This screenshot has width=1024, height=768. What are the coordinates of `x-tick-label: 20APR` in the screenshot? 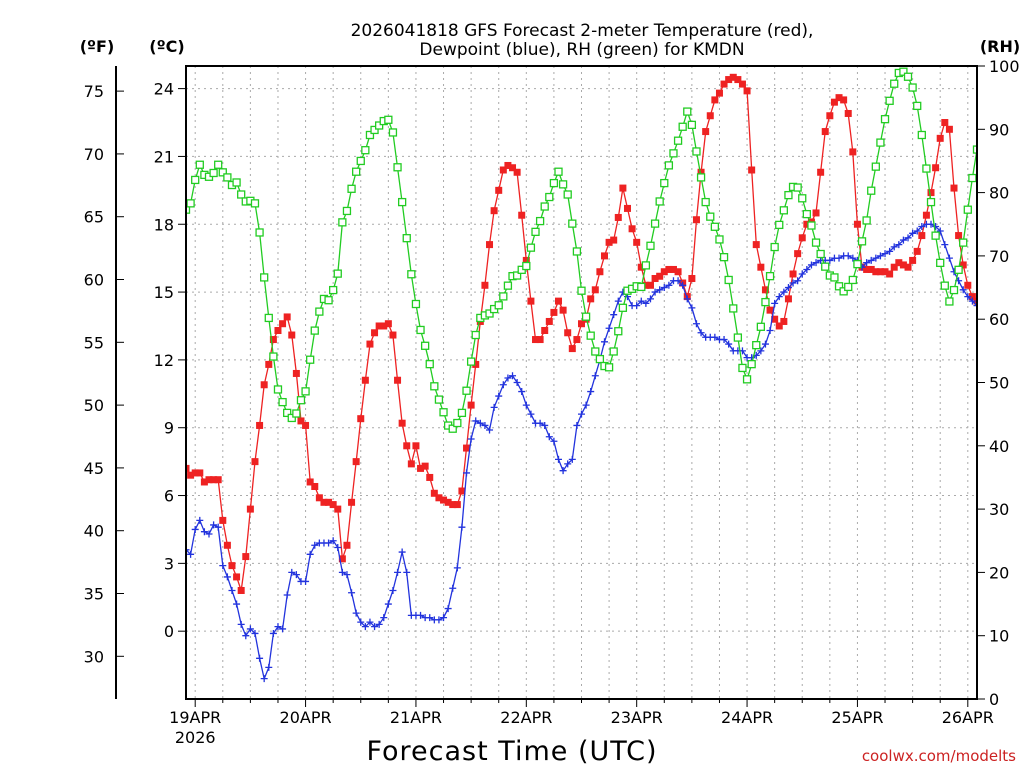 It's located at (306, 717).